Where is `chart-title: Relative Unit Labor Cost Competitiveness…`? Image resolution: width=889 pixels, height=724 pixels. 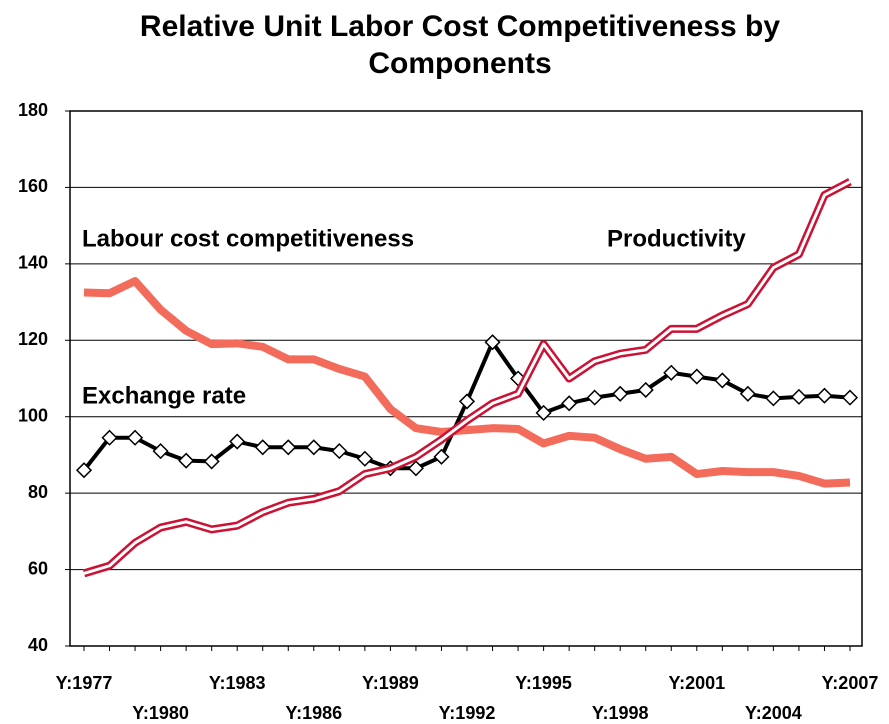
chart-title: Relative Unit Labor Cost Competitiveness… is located at coordinates (460, 45).